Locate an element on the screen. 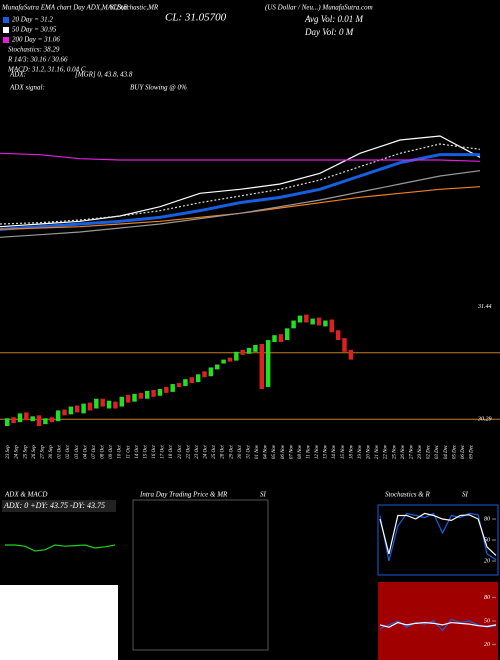  stoch-box is located at coordinates (438, 540).